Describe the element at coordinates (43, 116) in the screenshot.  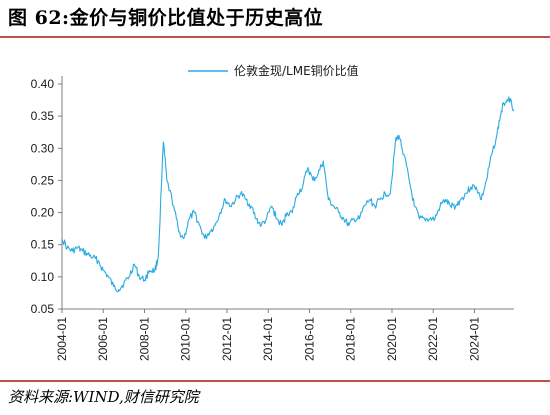
I see `y-tick-label: 0.35` at that location.